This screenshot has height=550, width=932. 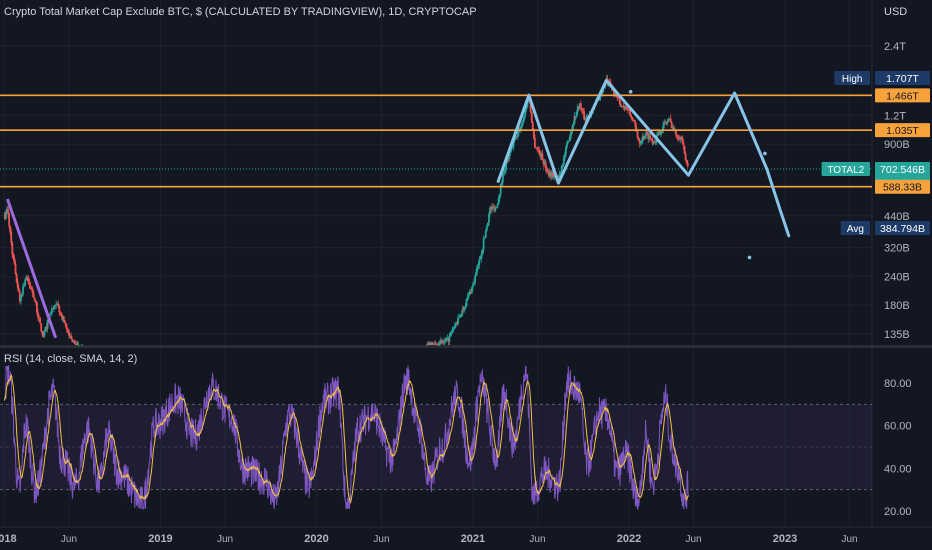 What do you see at coordinates (895, 116) in the screenshot?
I see `price-tick-label: 1.2T` at bounding box center [895, 116].